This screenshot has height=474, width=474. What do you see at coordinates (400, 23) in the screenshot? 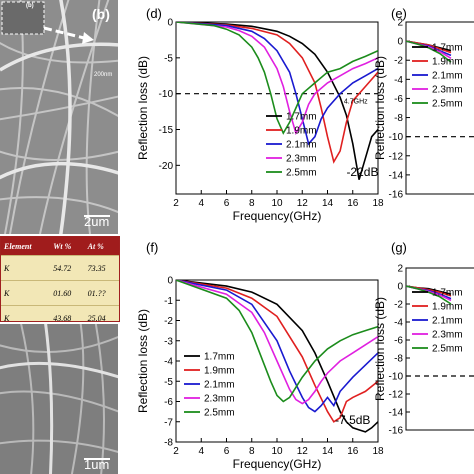
I see `y-tick-label: 2` at bounding box center [400, 23].